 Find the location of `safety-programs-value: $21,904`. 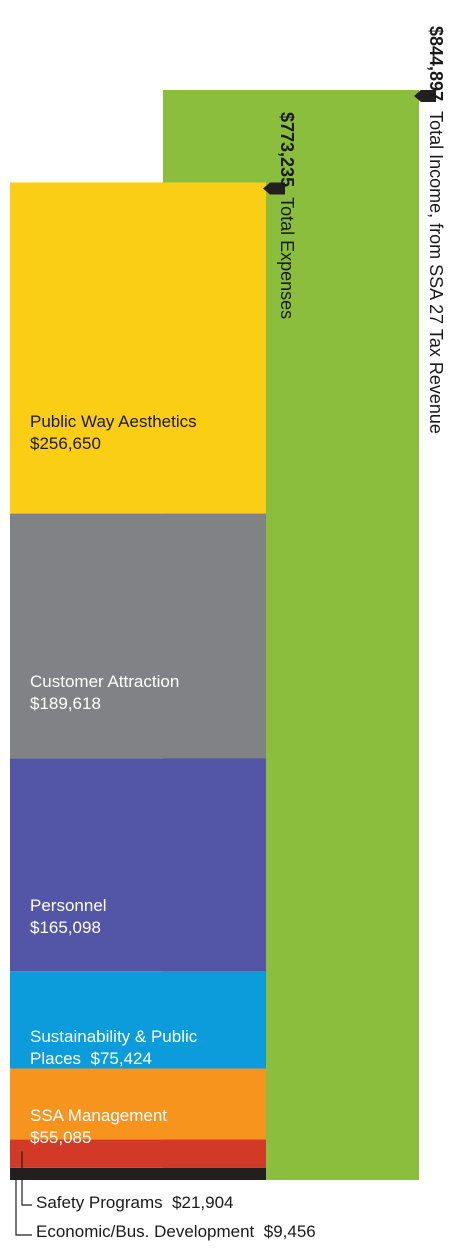

safety-programs-value: $21,904 is located at coordinates (203, 1202).